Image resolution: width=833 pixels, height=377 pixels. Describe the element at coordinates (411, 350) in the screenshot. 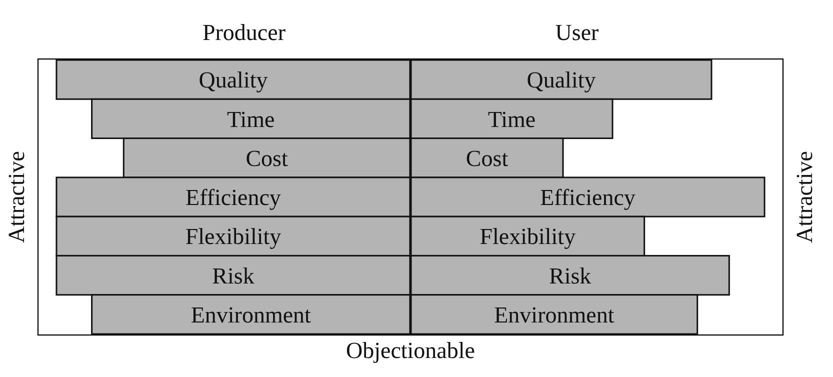

I see `x-axis-title: Objectionable` at that location.